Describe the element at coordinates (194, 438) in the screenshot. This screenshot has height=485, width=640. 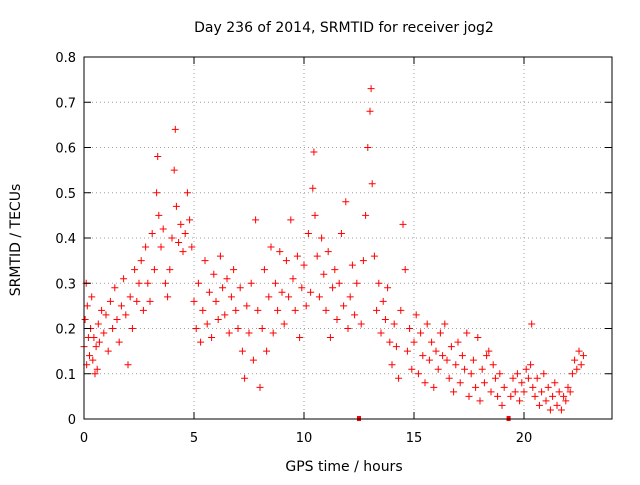
I see `x-tick-label: 5` at that location.